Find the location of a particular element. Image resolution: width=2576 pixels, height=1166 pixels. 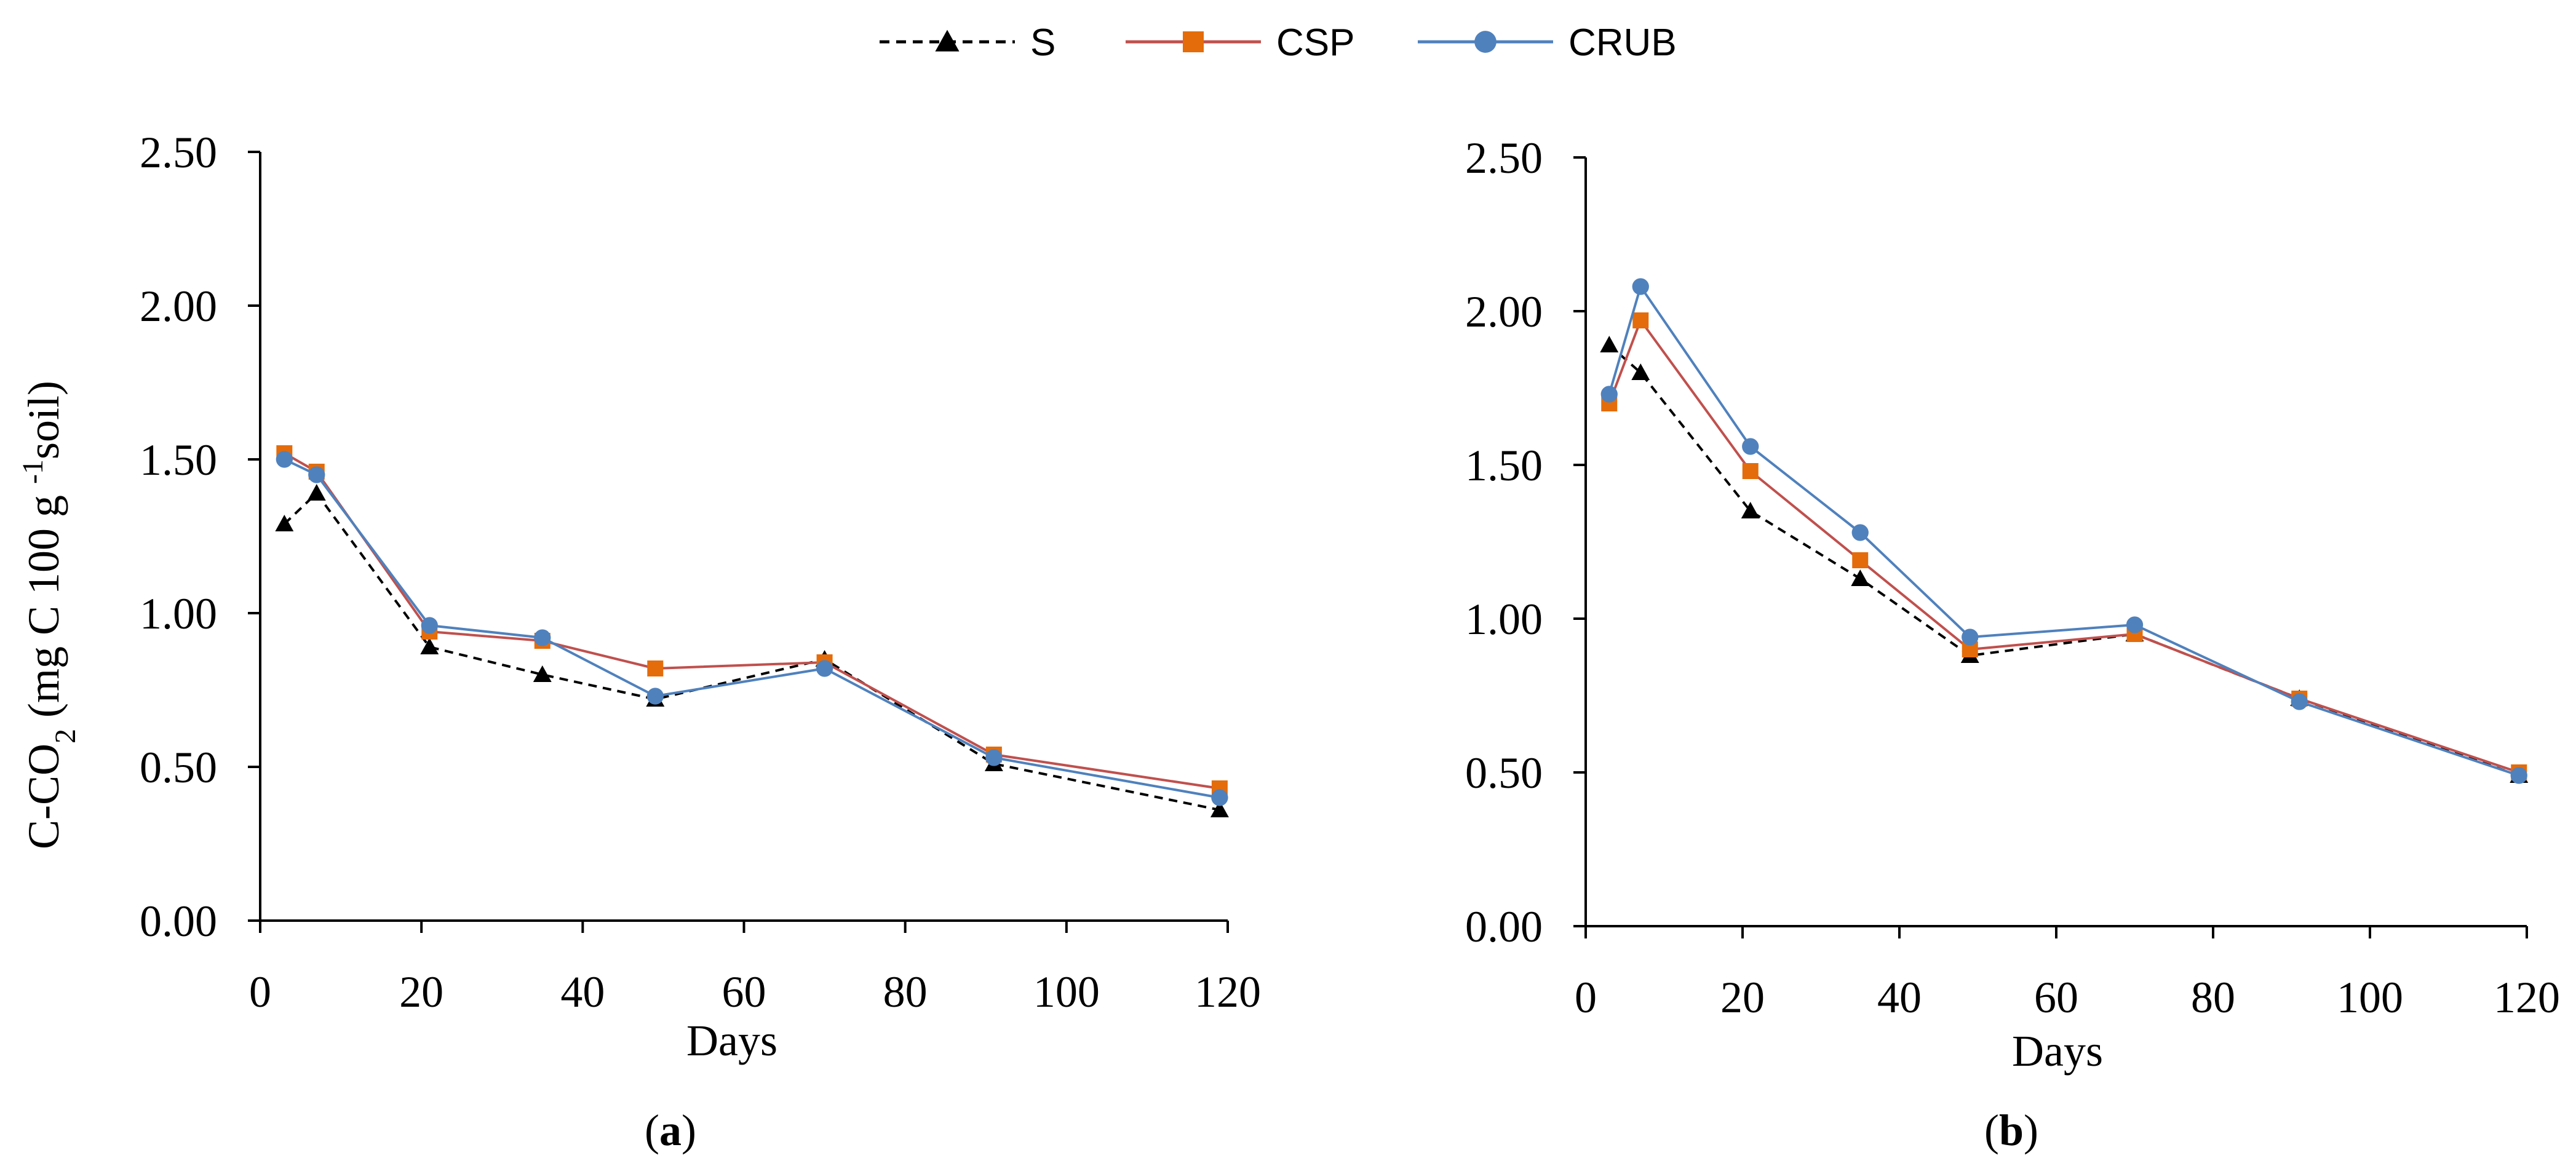

legend-item-csp: CSP is located at coordinates (1240, 43).